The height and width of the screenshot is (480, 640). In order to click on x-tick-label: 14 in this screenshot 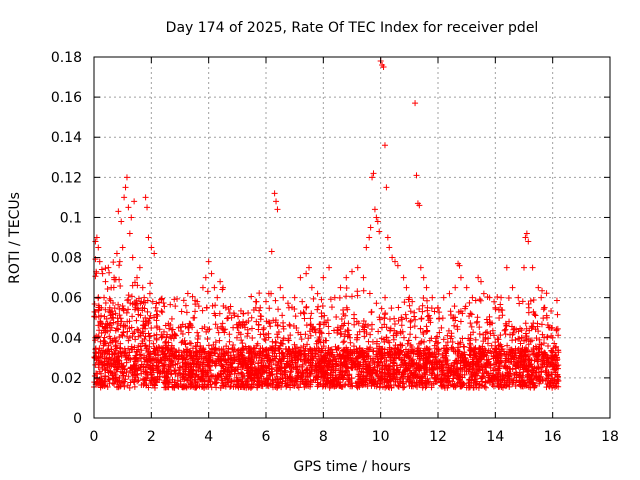, I will do `click(495, 437)`.